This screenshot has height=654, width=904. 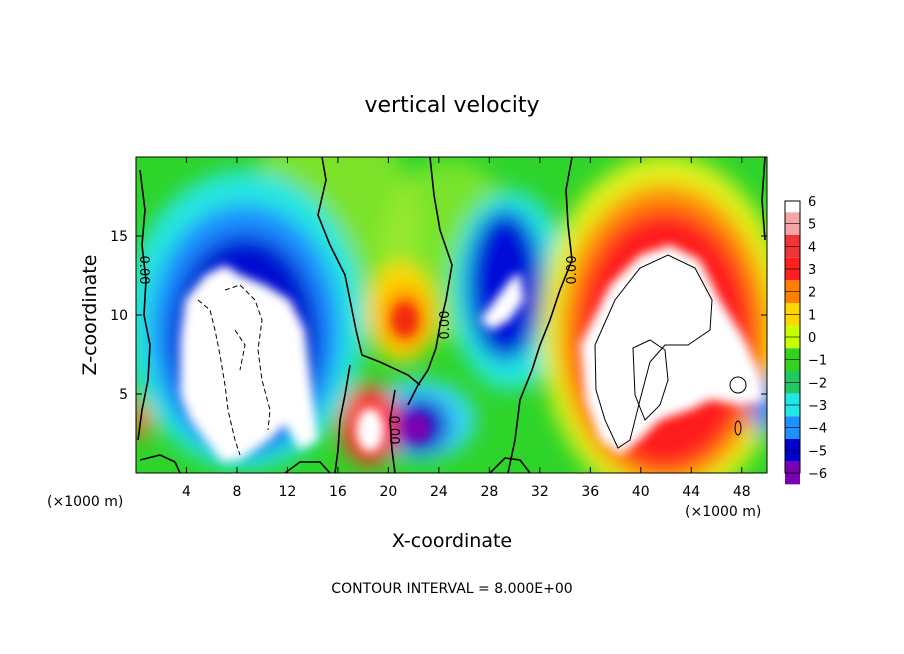 I want to click on zero-contour-i, so click(x=763, y=199).